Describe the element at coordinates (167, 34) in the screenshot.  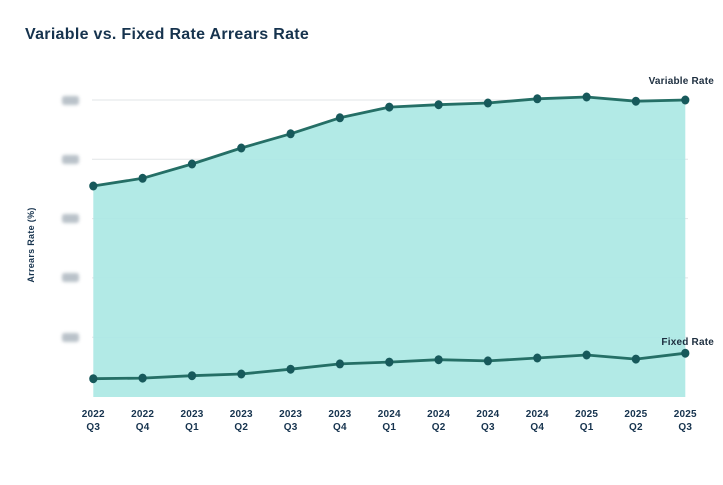
I see `chart-title: Variable vs. Fixed Rate Arrears Rate` at that location.